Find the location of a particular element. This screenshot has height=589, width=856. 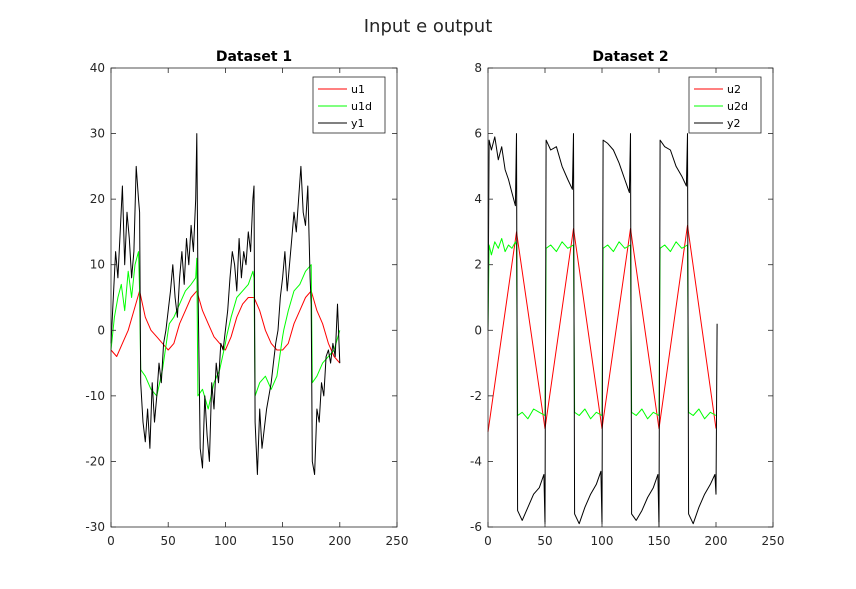

series-line-u1d is located at coordinates (225, 330).